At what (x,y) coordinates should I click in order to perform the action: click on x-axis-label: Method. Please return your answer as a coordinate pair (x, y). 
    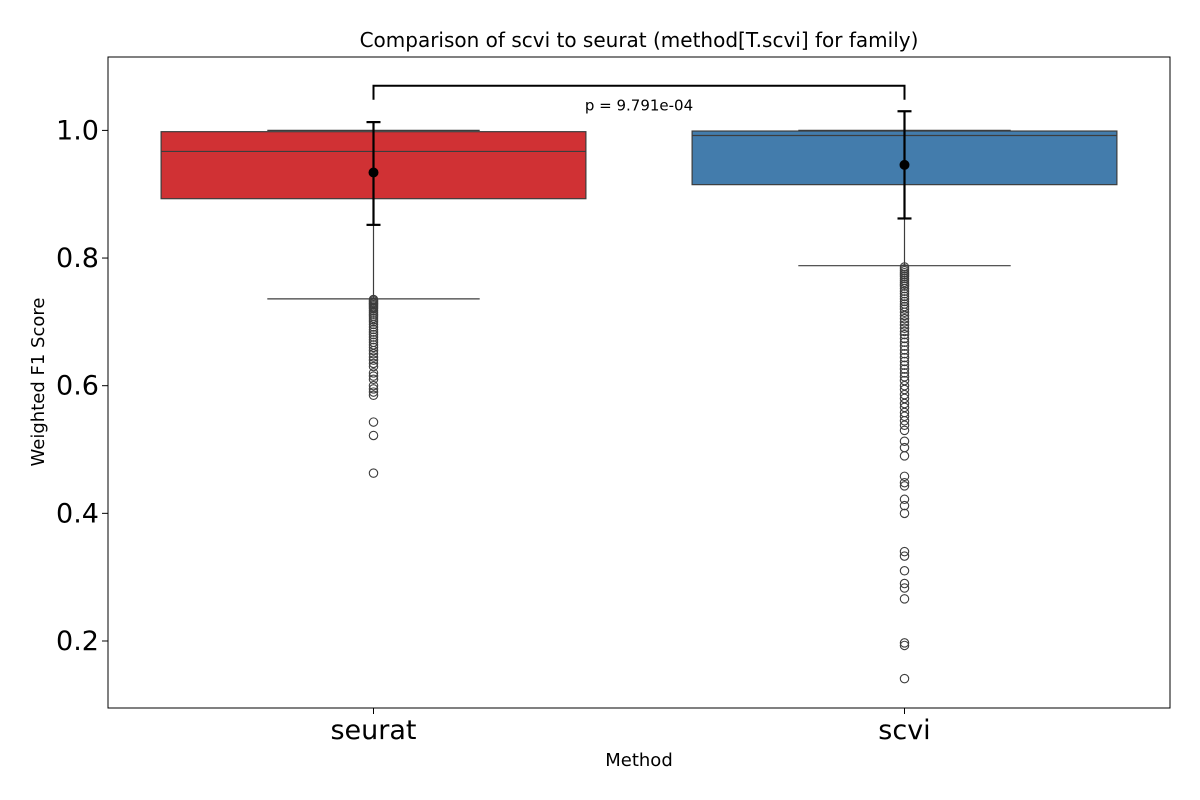
    Looking at the image, I should click on (639, 760).